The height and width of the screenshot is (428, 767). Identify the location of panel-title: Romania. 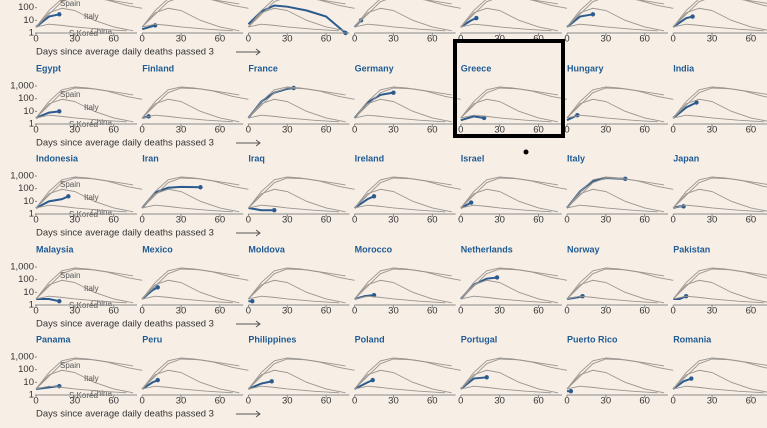
(692, 339).